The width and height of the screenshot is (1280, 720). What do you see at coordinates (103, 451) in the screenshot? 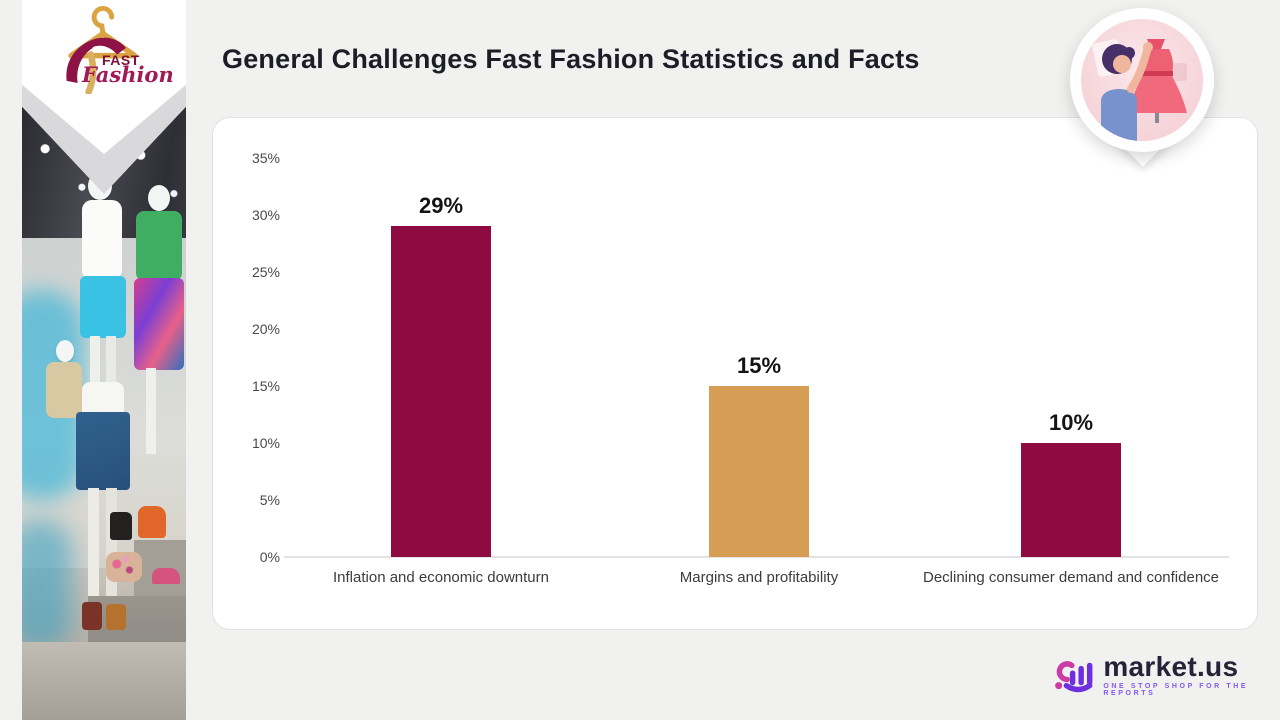
I see `mannequin-denim-skirt` at bounding box center [103, 451].